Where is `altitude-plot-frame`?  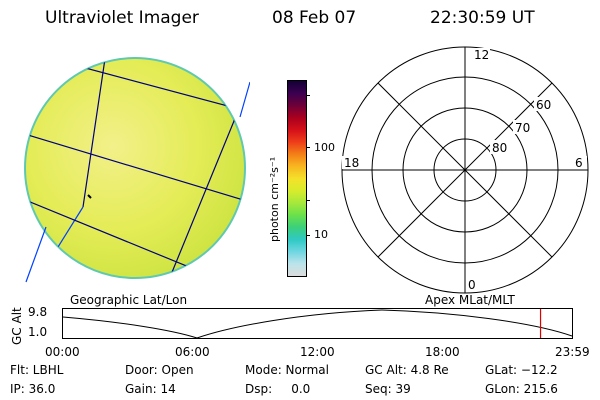 altitude-plot-frame is located at coordinates (317, 323).